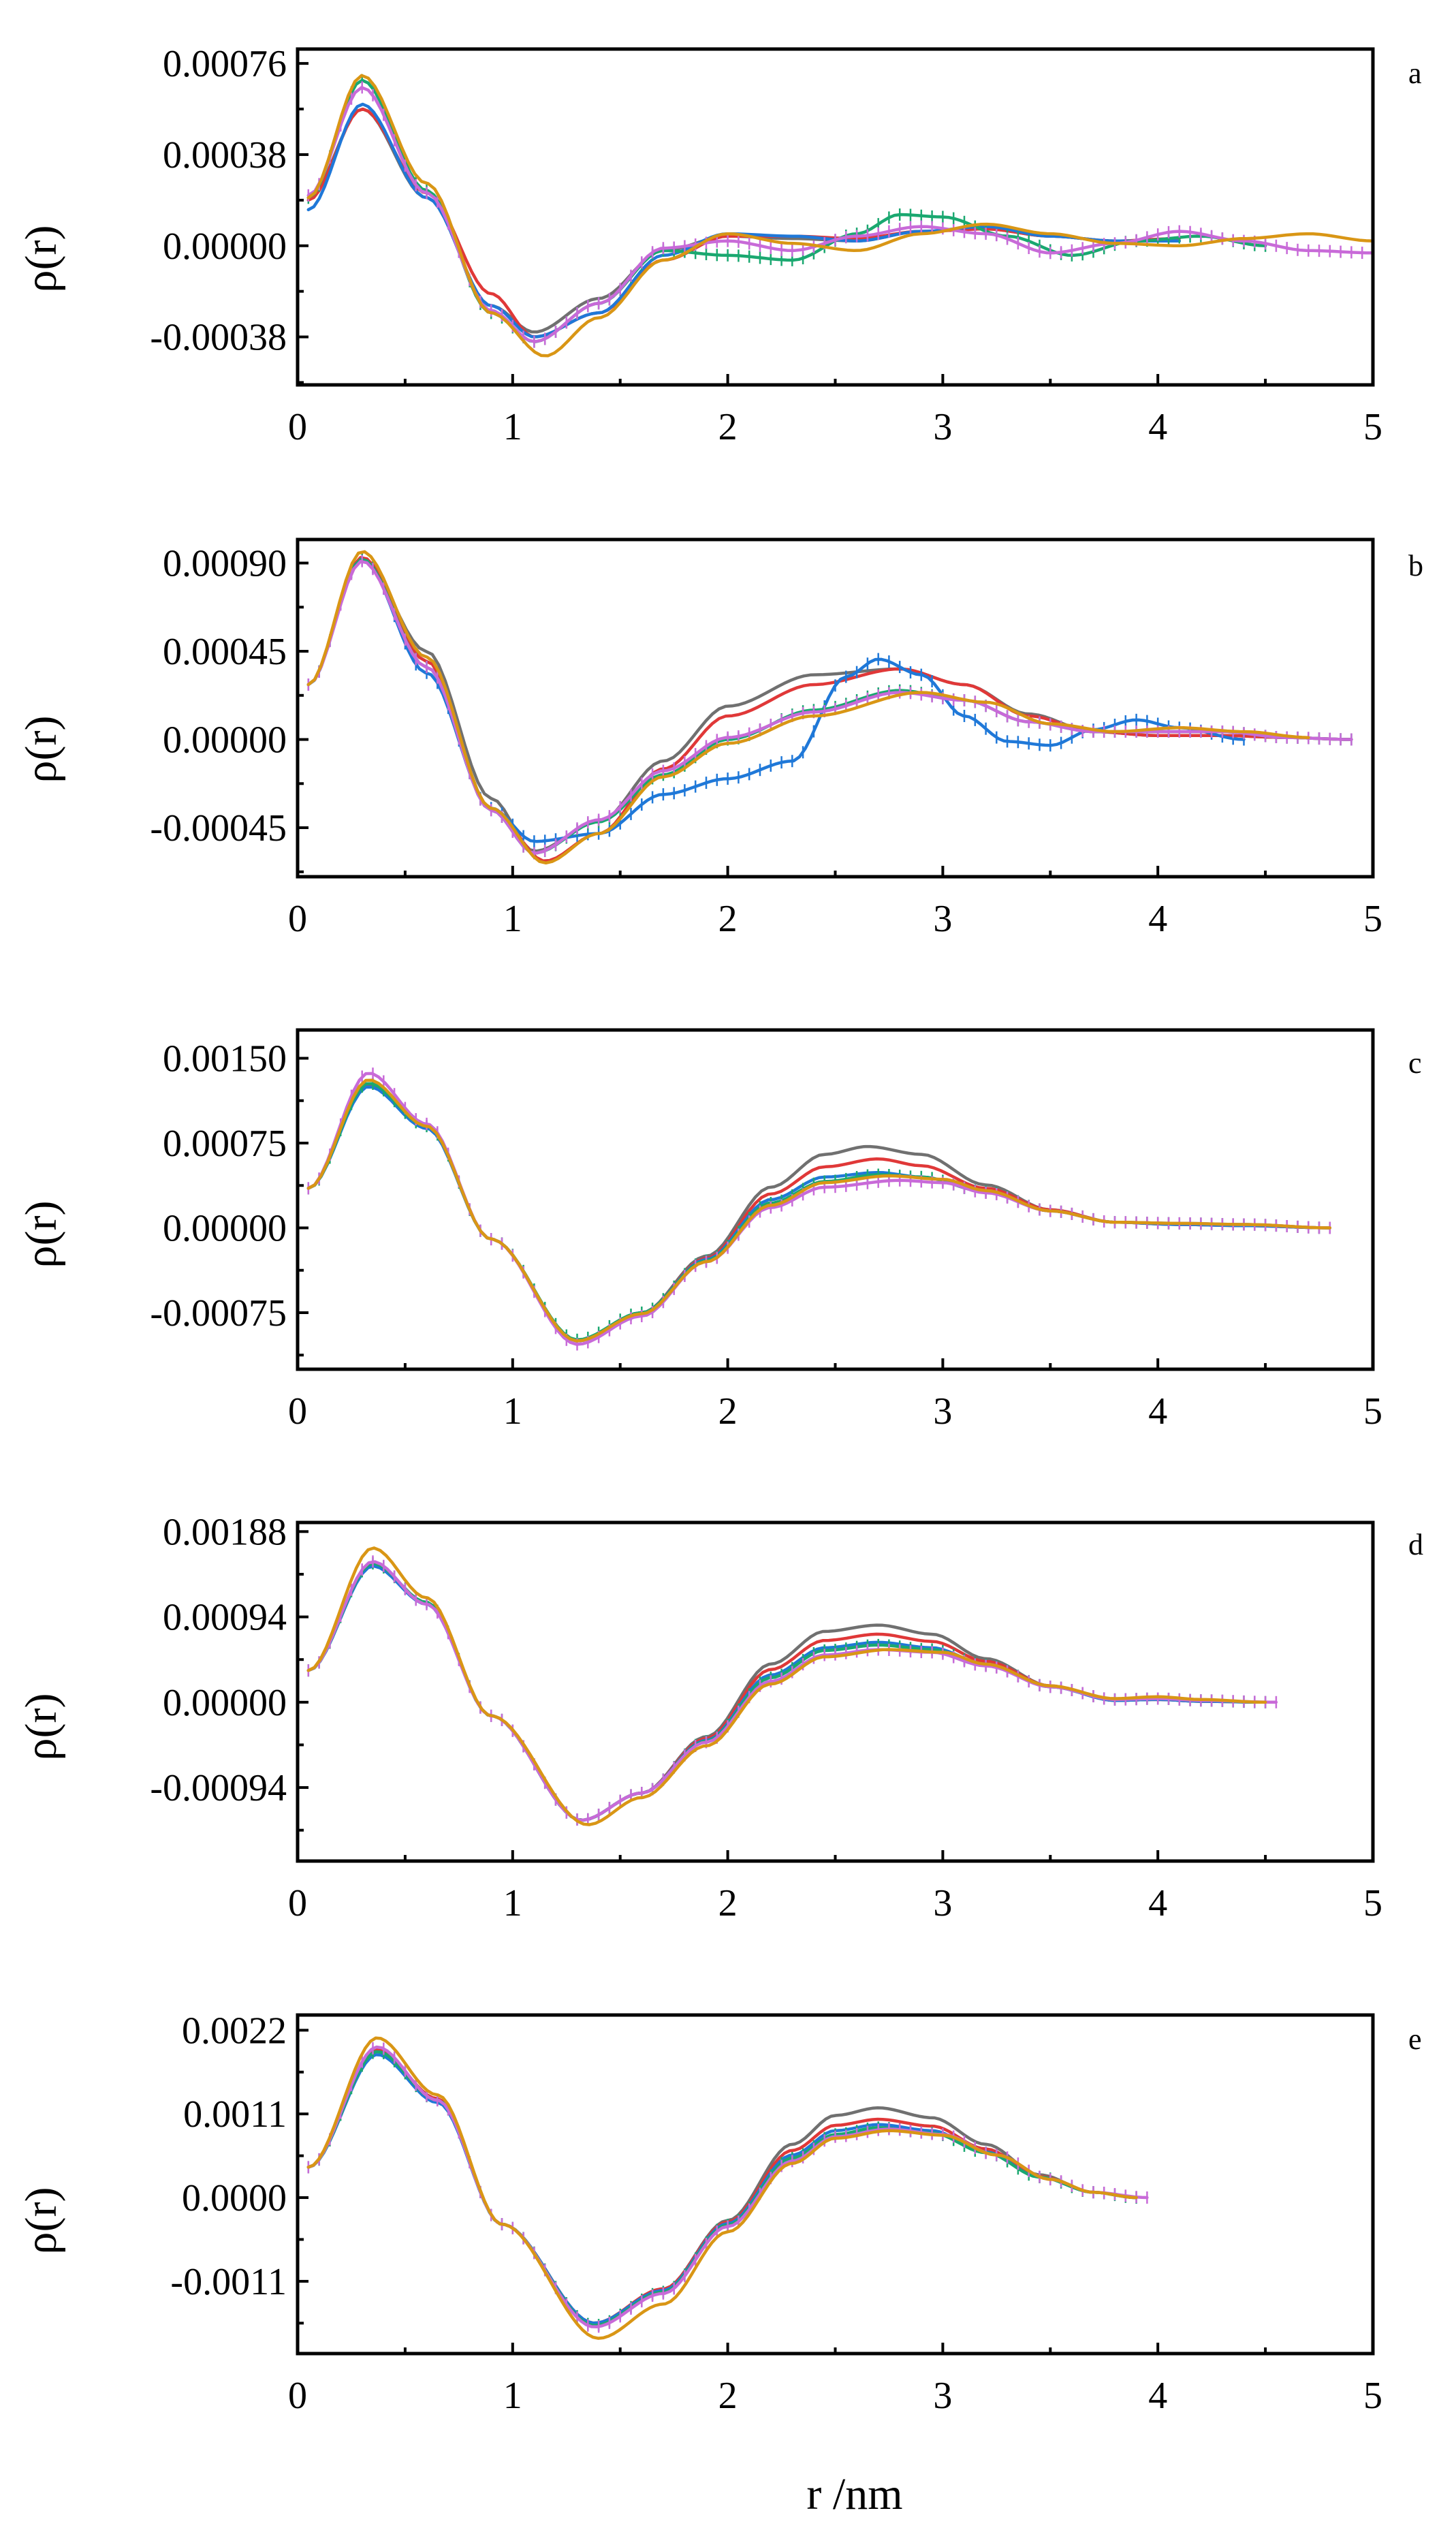  Describe the element at coordinates (234, 2198) in the screenshot. I see `y-tick-label: 0.0000` at that location.